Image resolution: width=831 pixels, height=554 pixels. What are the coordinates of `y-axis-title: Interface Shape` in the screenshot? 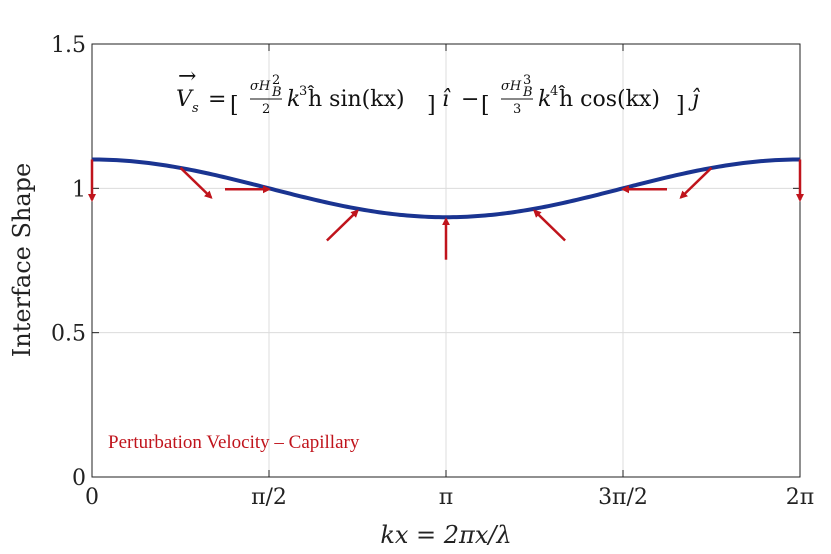 It's located at (22, 260).